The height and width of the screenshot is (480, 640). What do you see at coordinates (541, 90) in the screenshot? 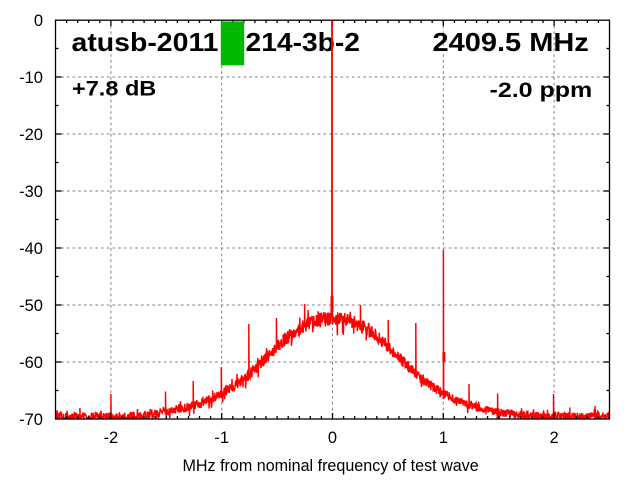
I see `svg-text: -2.0 ppm` at bounding box center [541, 90].